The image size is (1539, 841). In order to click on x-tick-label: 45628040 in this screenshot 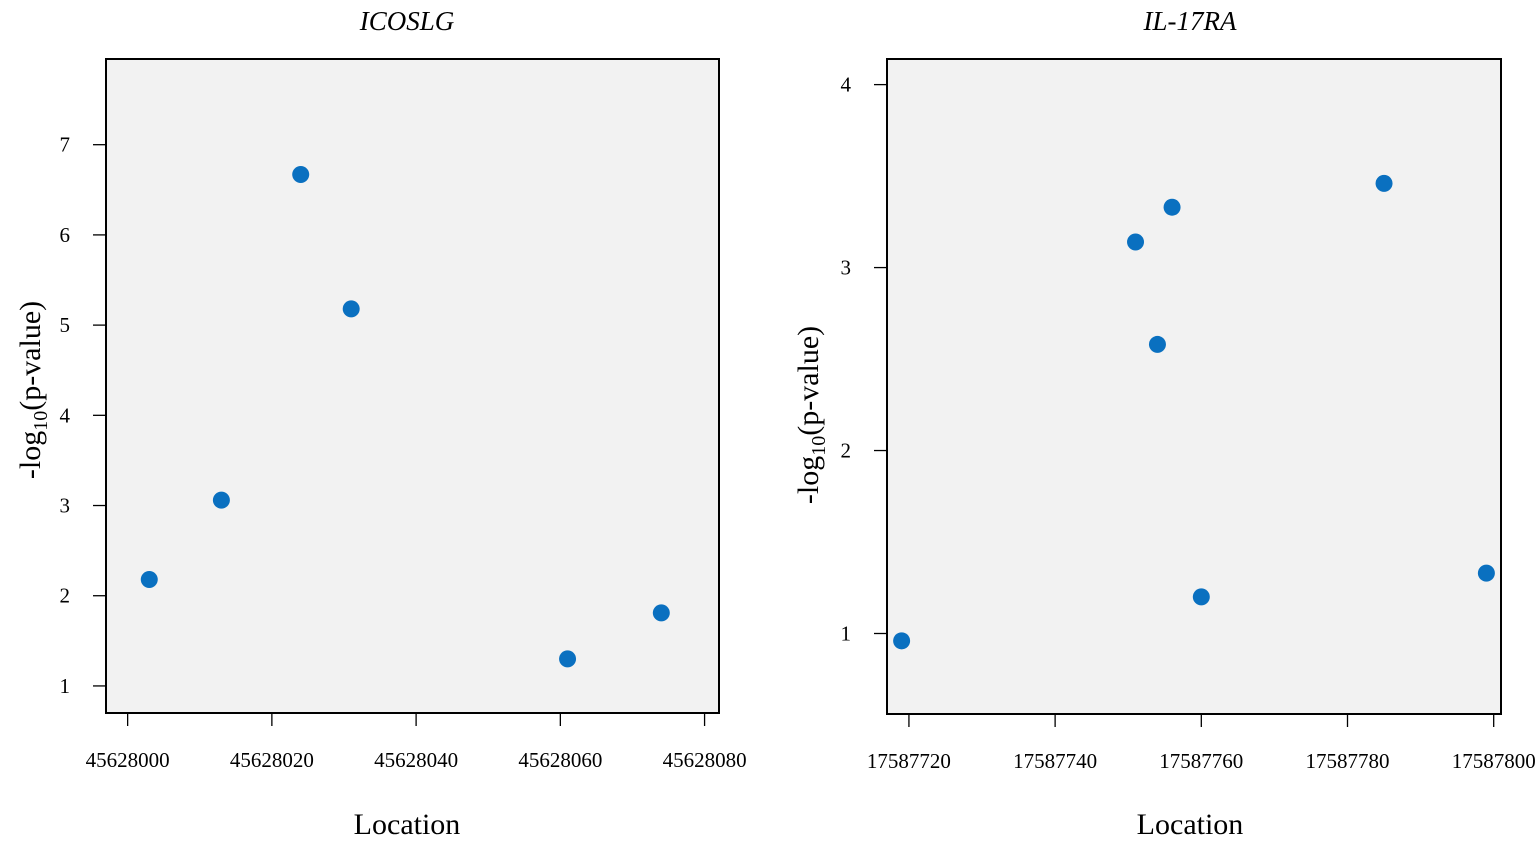, I will do `click(416, 760)`.